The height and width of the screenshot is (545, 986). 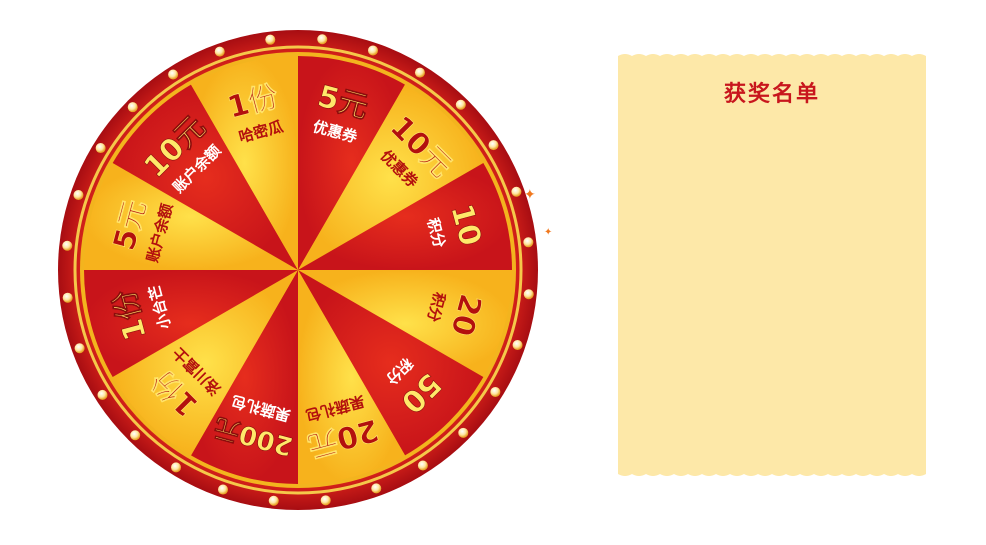 I want to click on winner-list-title: 获奖名单, so click(x=771, y=94).